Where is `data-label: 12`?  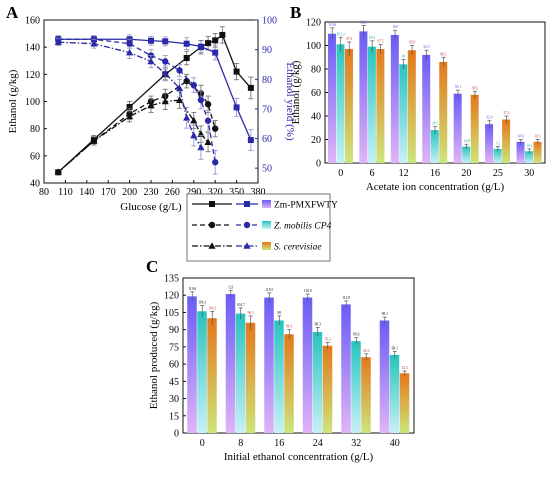 data-label: 12 is located at coordinates (498, 144).